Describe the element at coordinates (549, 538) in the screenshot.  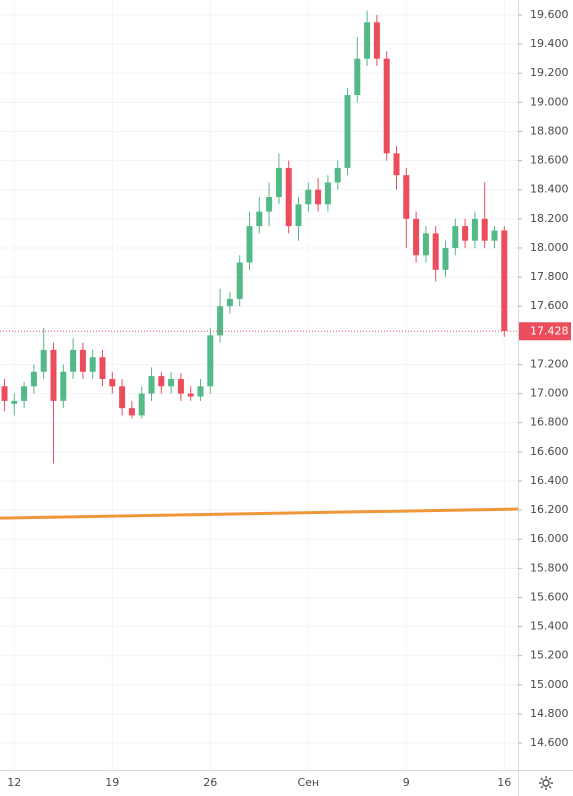
I see `y-tick-label: 16.000` at that location.